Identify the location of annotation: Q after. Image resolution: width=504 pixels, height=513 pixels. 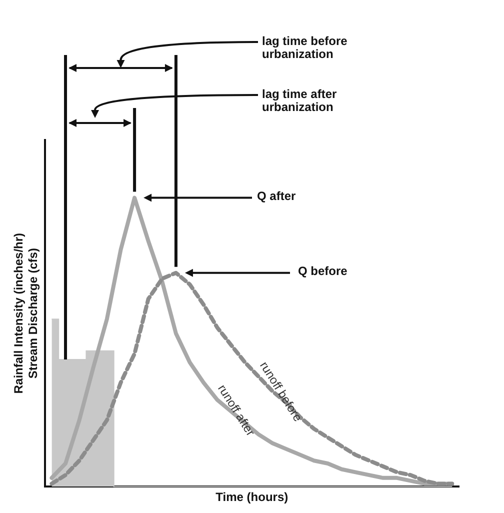
(276, 195).